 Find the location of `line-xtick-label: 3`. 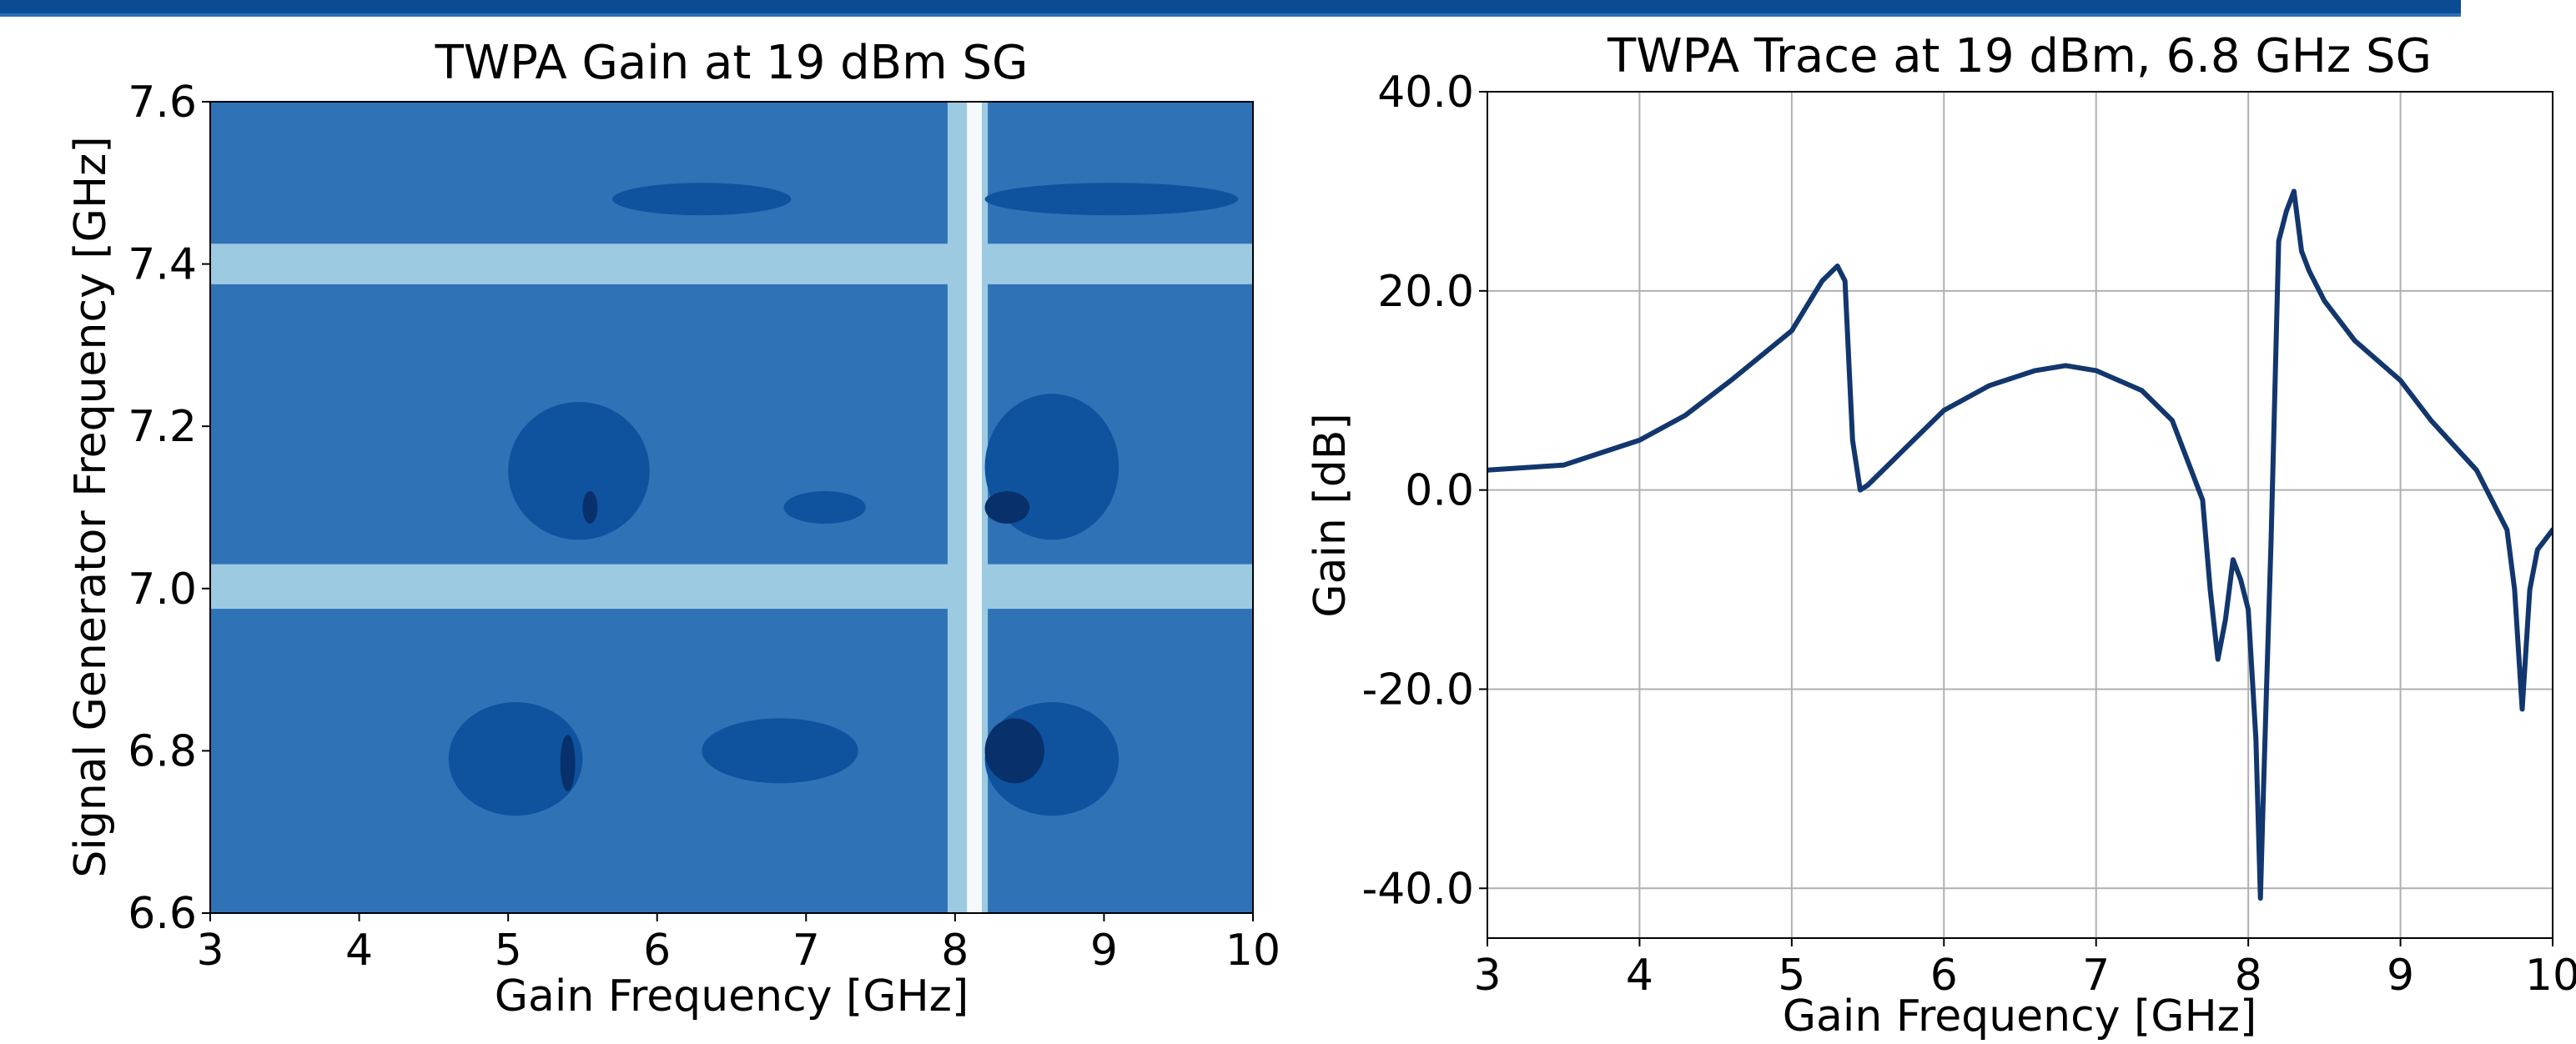

line-xtick-label: 3 is located at coordinates (1487, 976).